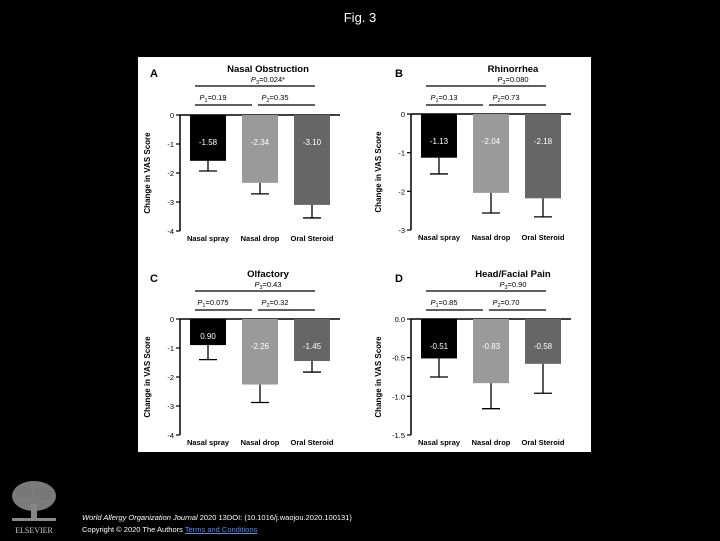 This screenshot has width=720, height=541. I want to click on y-tick-label: -1.0, so click(398, 396).